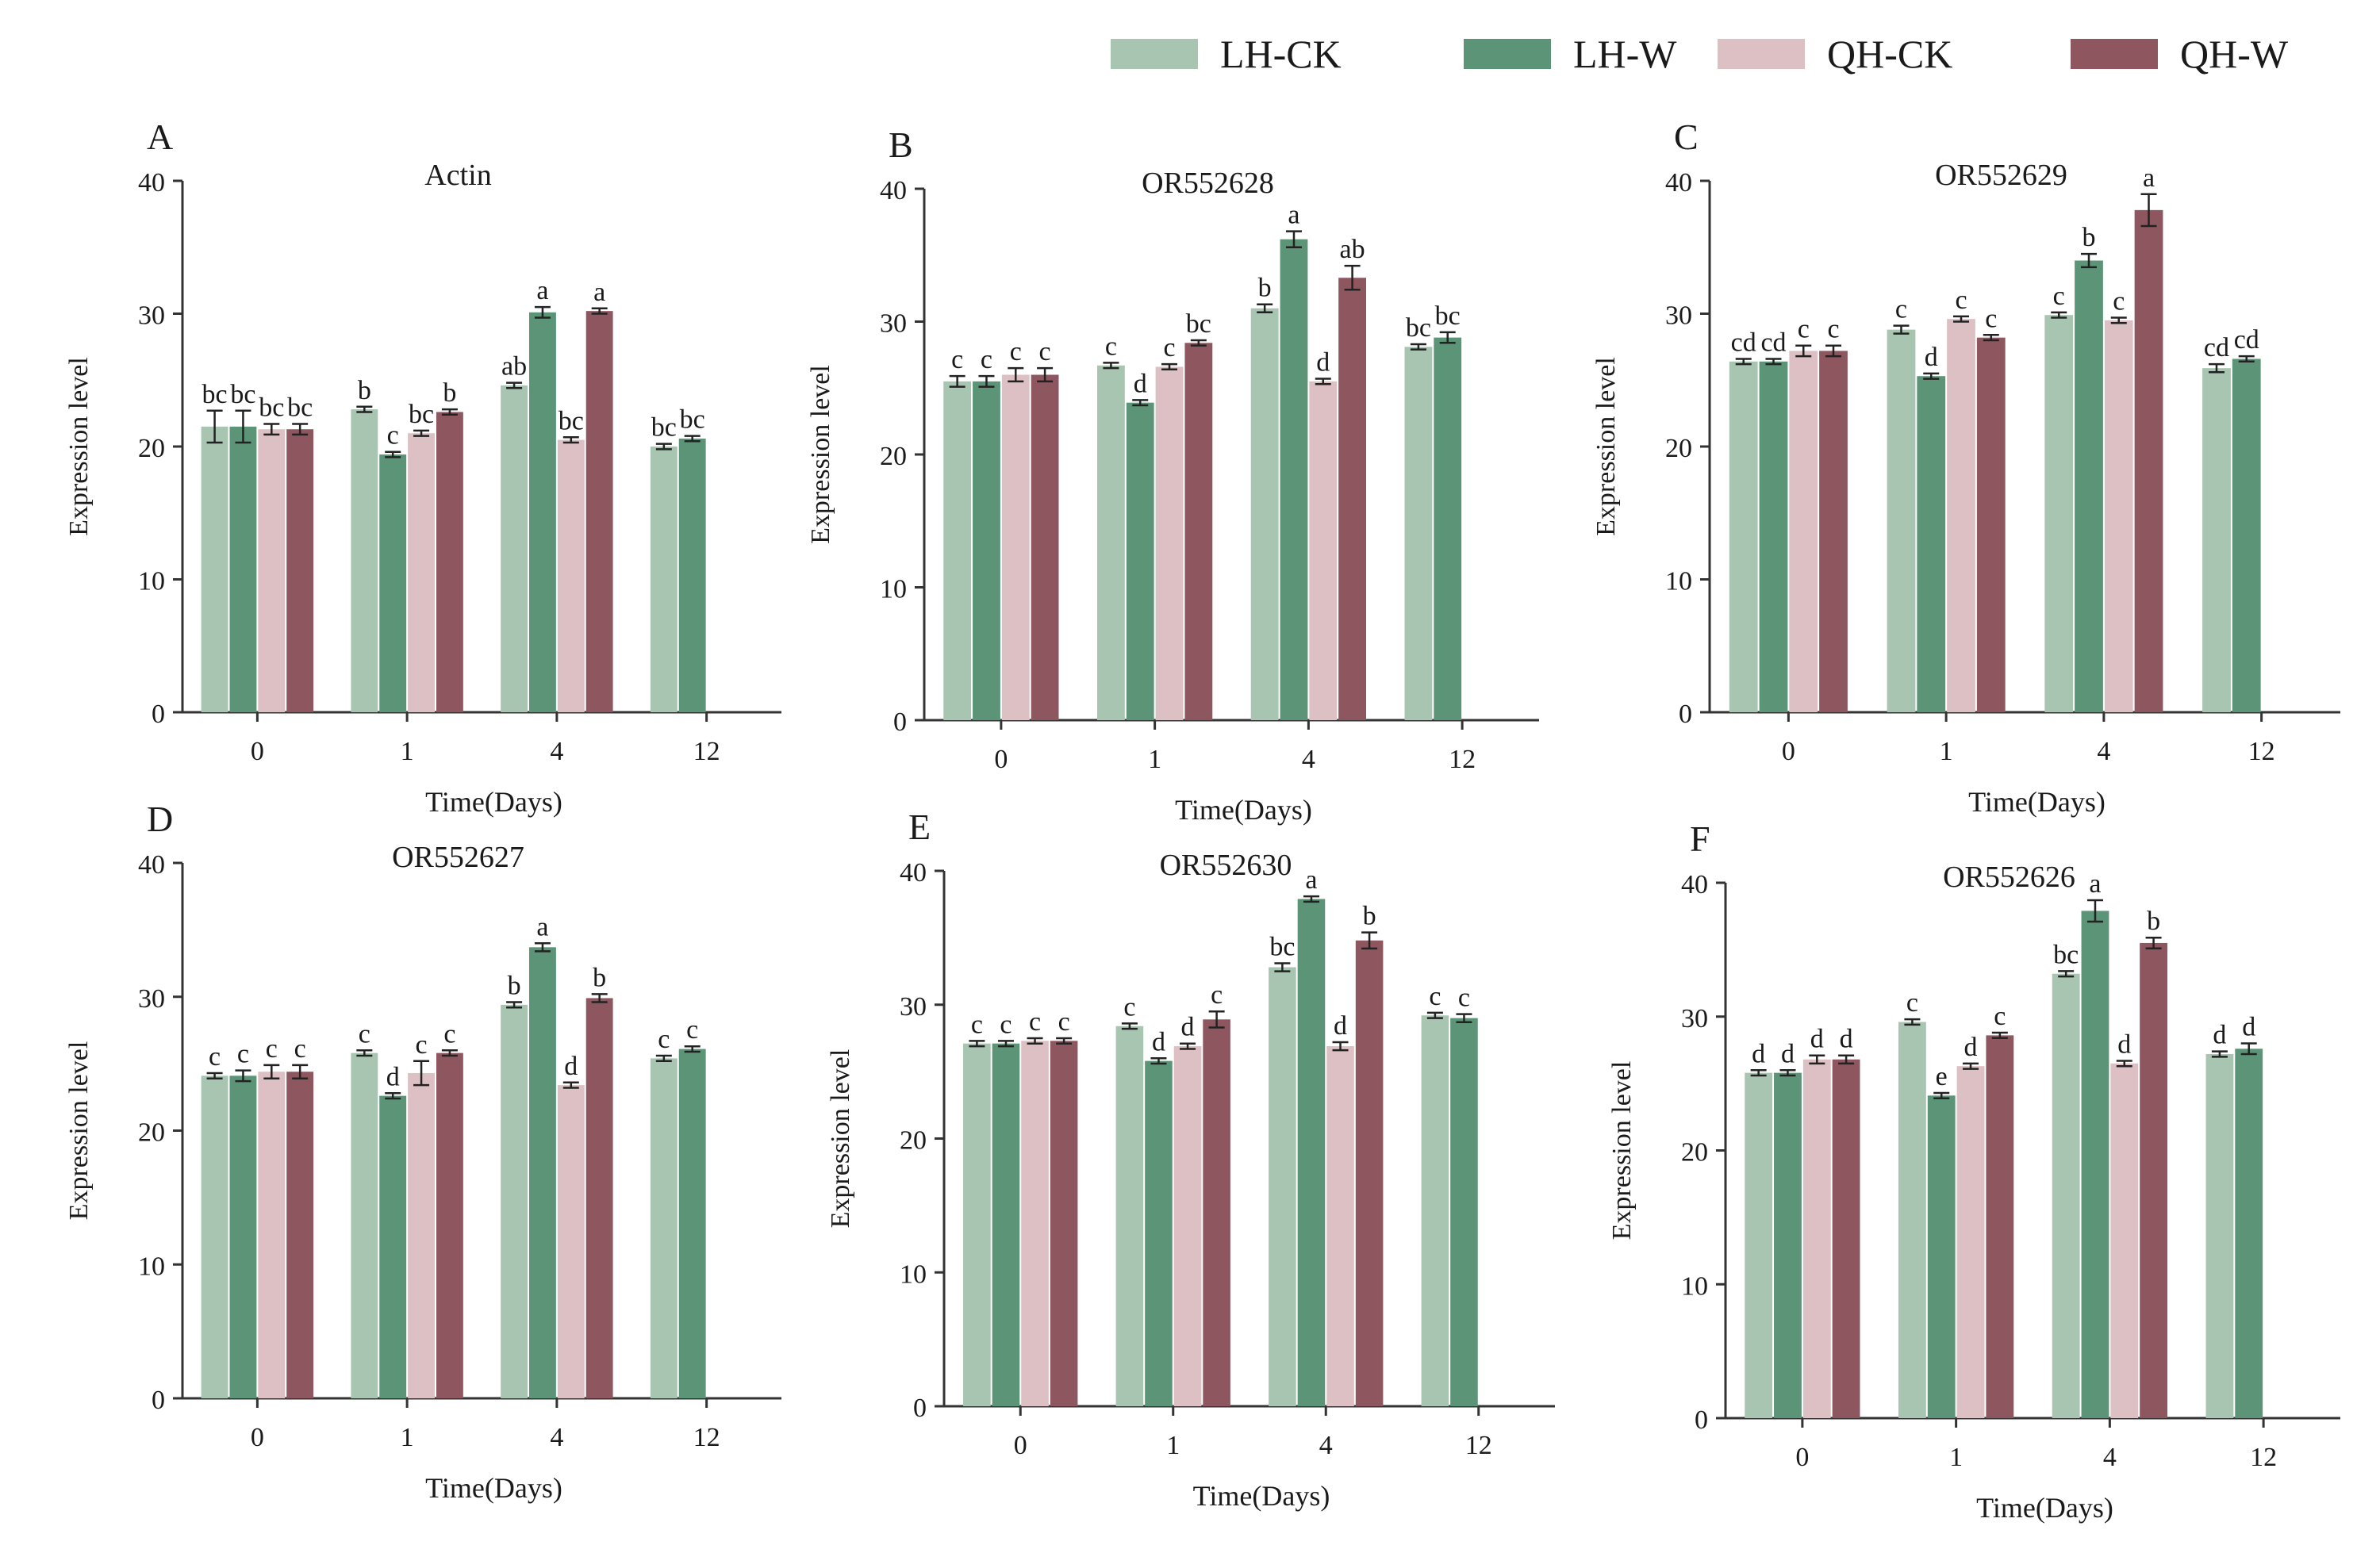  What do you see at coordinates (2234, 54) in the screenshot?
I see `legend-label: QH-W` at bounding box center [2234, 54].